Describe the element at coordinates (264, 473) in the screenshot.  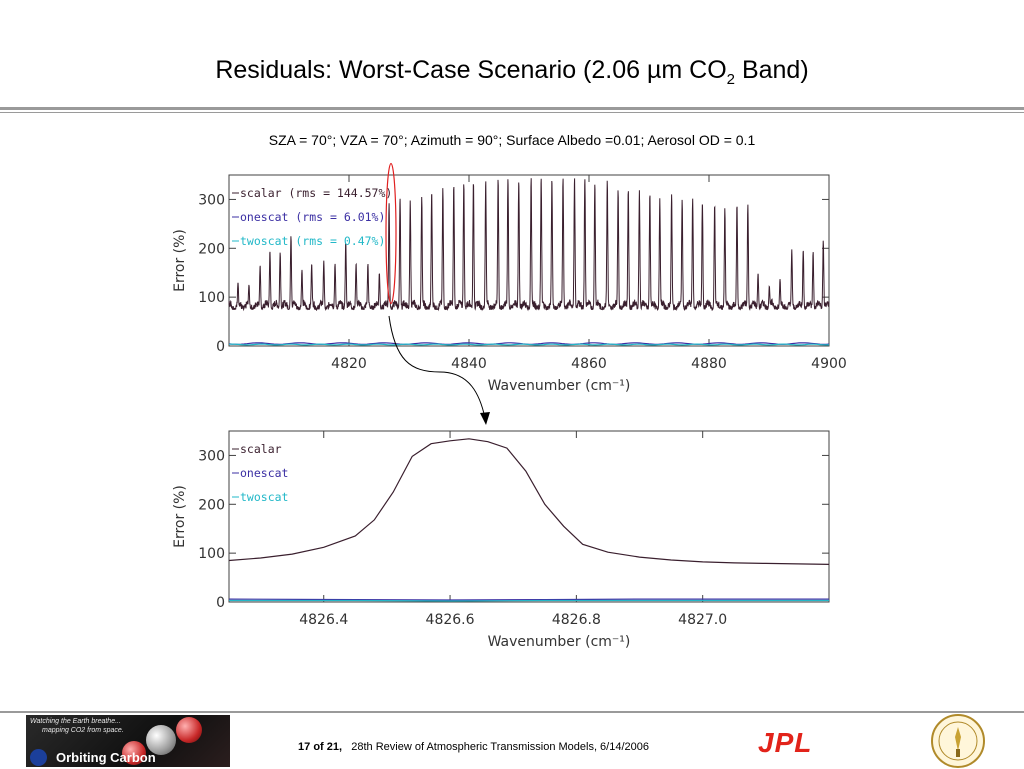
I see `chart2-legend-item: onescat` at that location.